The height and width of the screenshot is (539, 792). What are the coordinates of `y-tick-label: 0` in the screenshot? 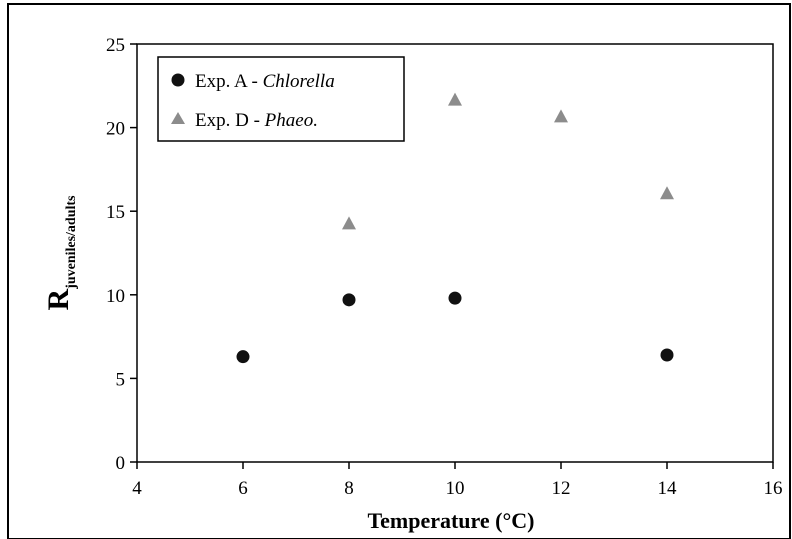 It's located at (121, 463).